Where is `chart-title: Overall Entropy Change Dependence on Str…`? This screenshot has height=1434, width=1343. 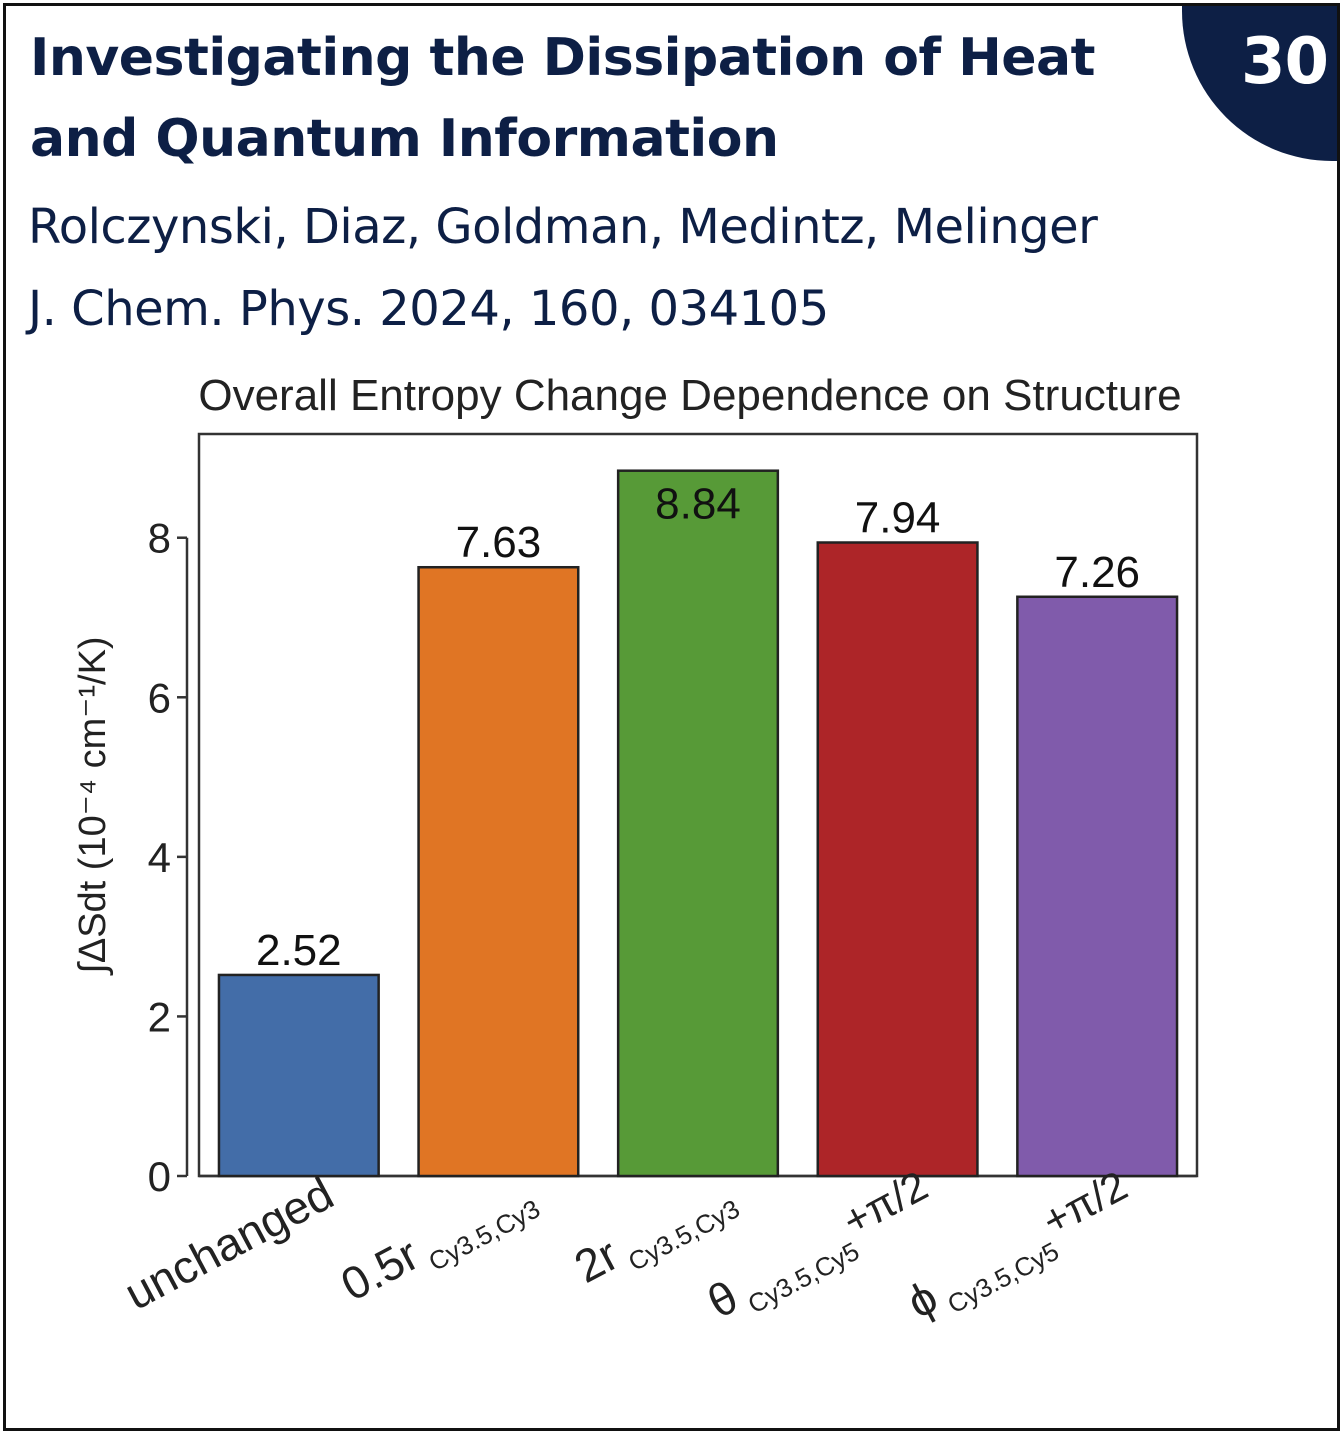 chart-title: Overall Entropy Change Dependence on Str… is located at coordinates (689, 395).